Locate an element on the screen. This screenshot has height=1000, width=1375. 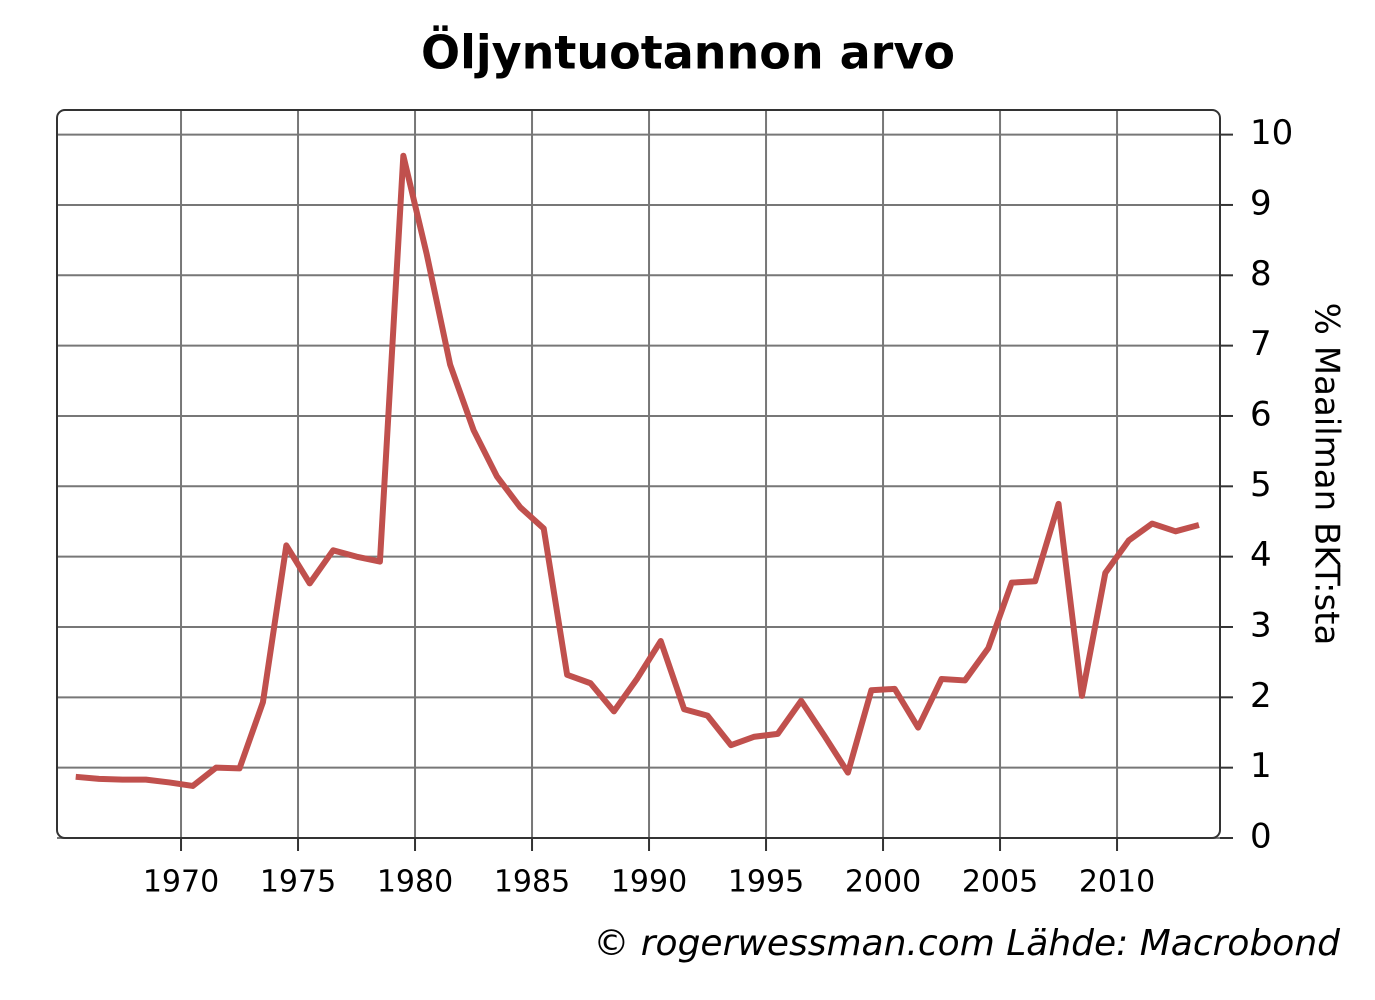
y-tick-label: 0 is located at coordinates (1261, 837).